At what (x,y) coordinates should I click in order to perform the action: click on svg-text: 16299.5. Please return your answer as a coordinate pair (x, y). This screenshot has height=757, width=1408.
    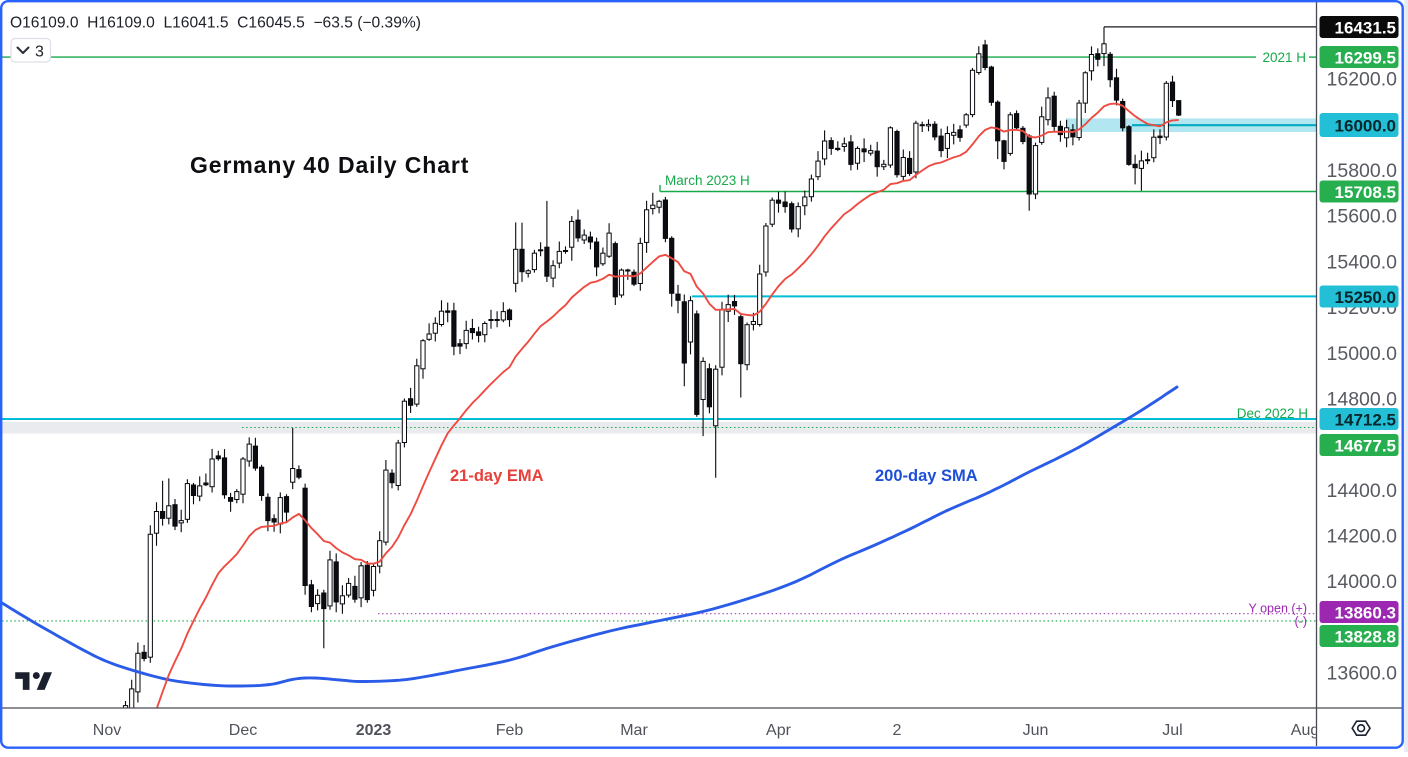
    Looking at the image, I should click on (1365, 58).